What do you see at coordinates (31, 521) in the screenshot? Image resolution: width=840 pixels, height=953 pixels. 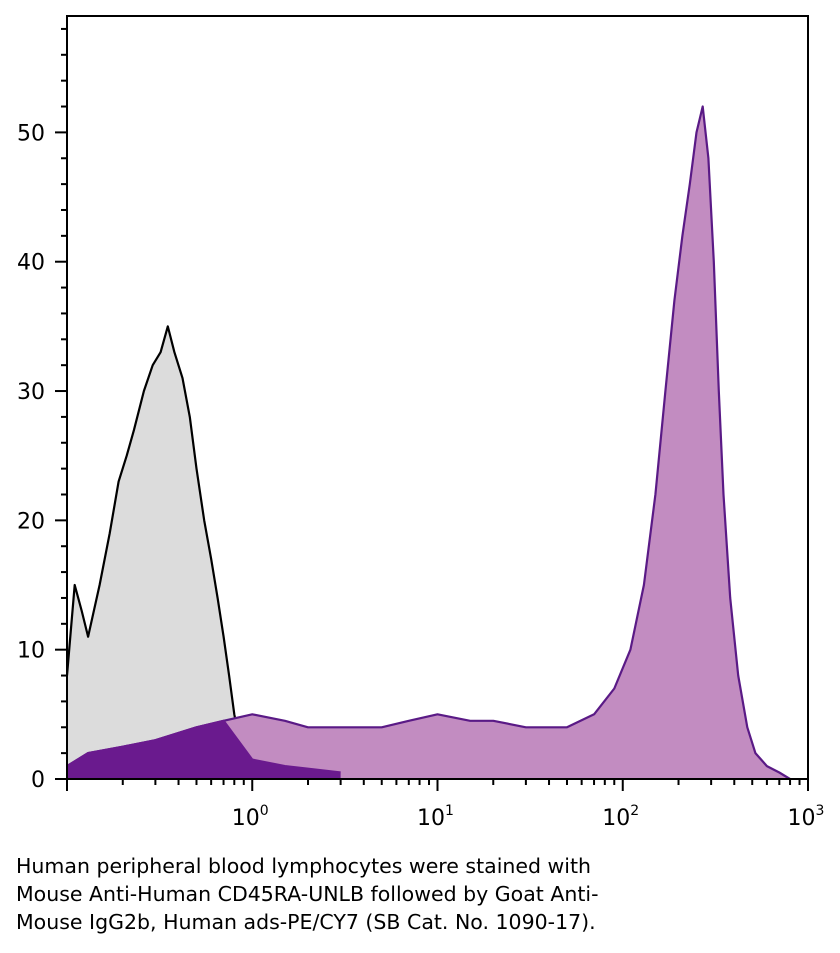 I see `y-tick-label: 20` at bounding box center [31, 521].